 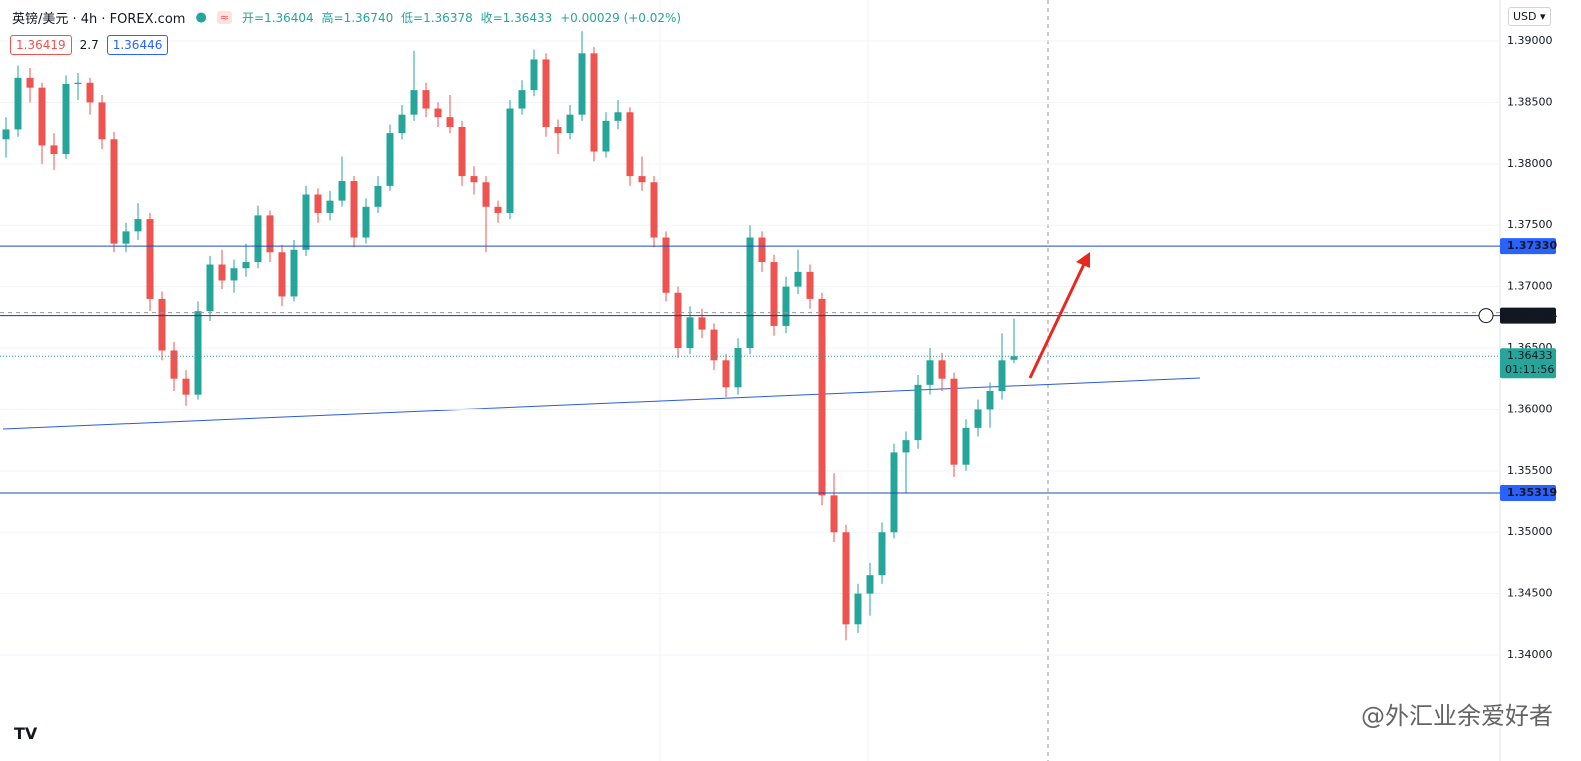 I want to click on currency-select: USD ▾, so click(x=1529, y=16).